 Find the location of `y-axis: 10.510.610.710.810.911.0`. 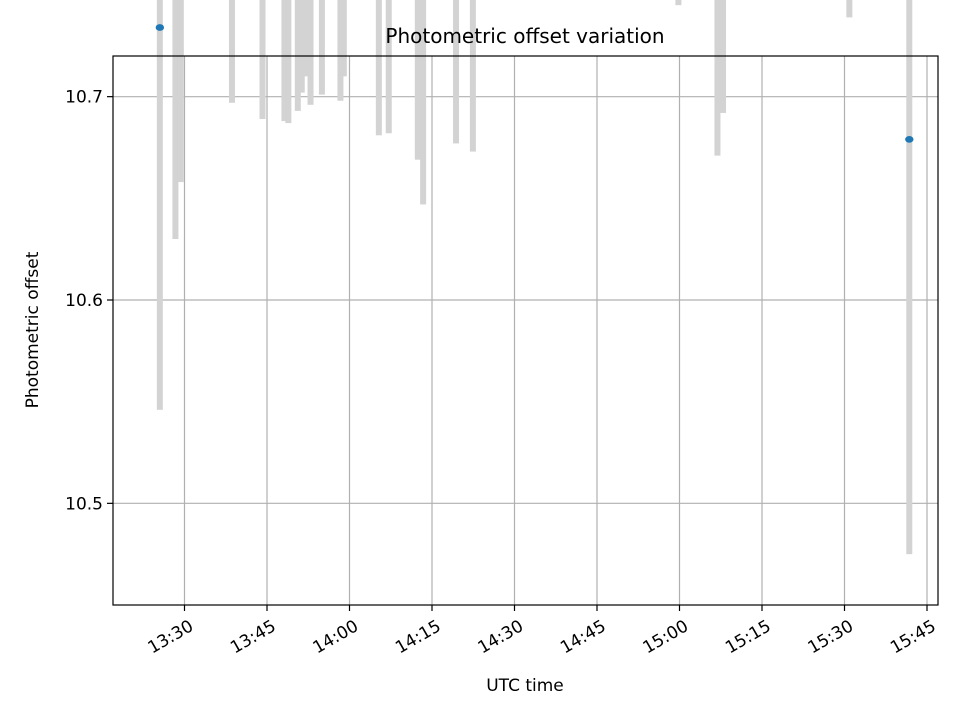

y-axis: 10.510.610.710.810.911.0 is located at coordinates (89, 301).